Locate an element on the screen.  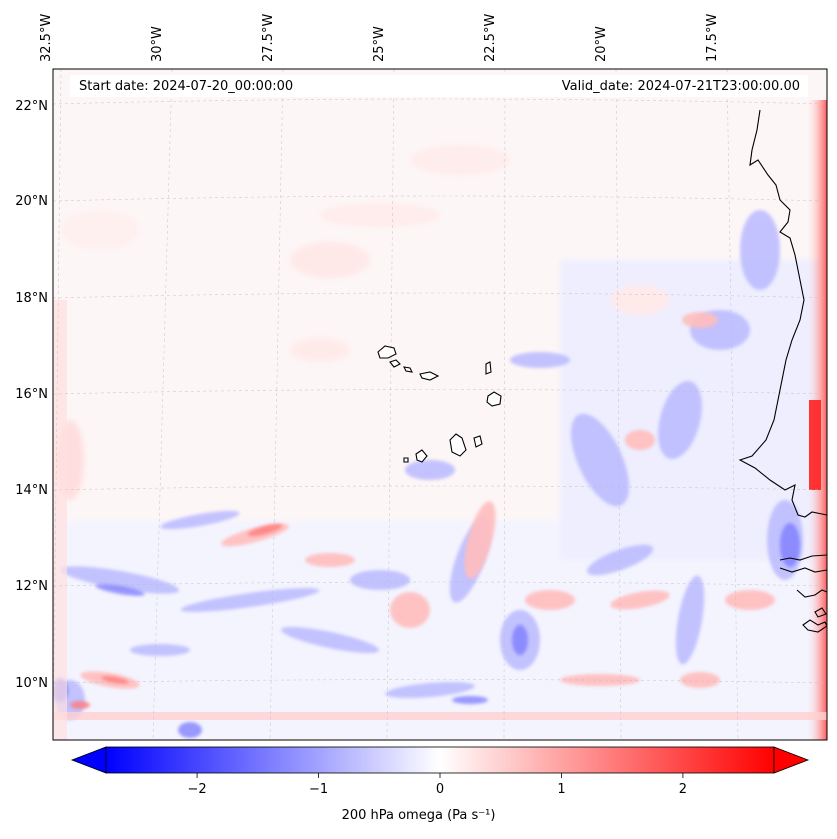
coastline is located at coordinates (782, 371).